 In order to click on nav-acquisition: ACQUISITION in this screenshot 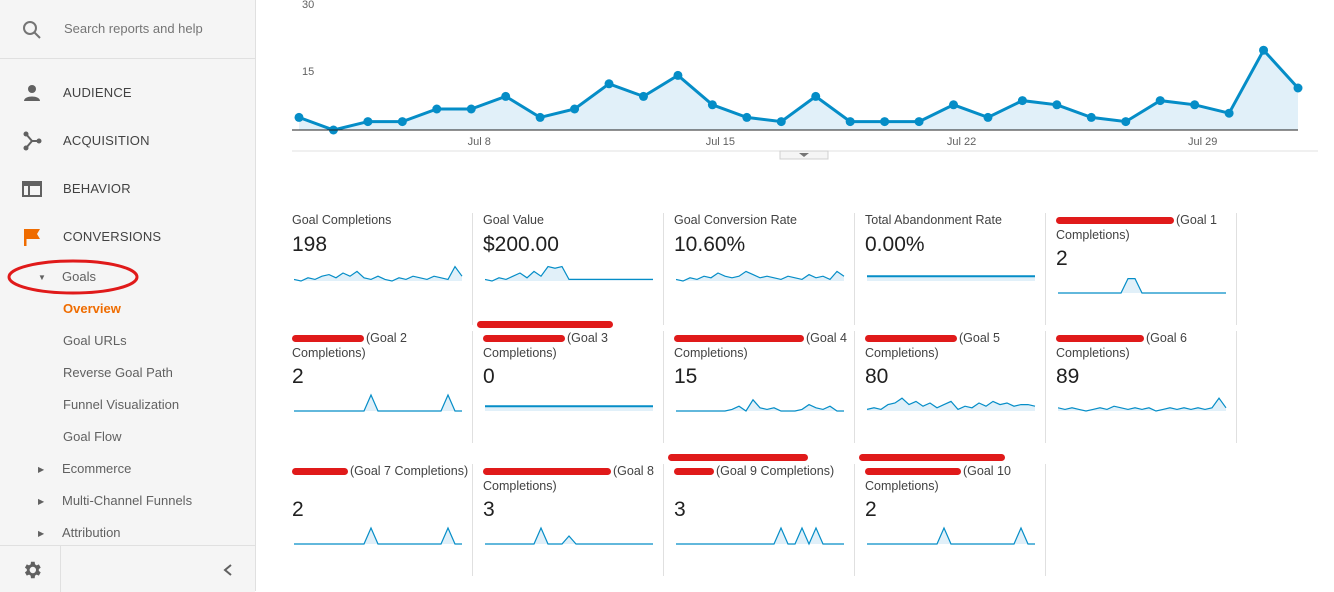, I will do `click(127, 140)`.